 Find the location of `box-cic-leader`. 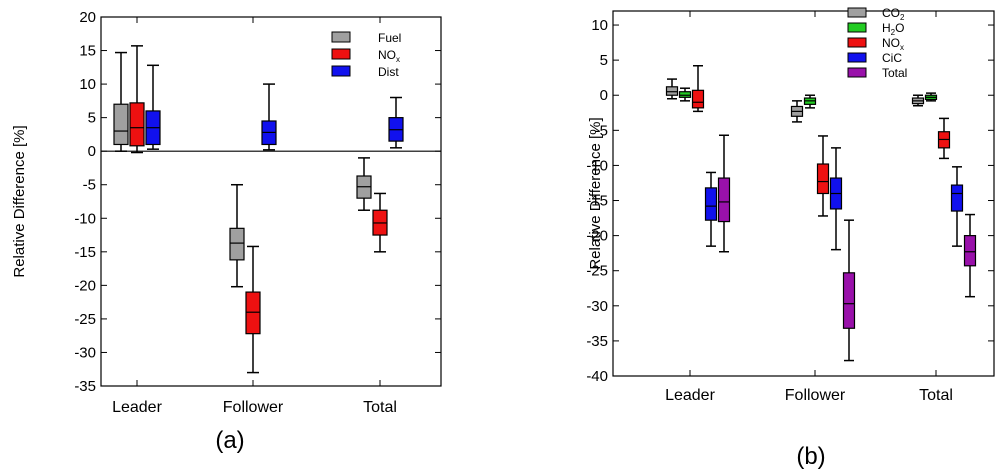

box-cic-leader is located at coordinates (711, 209).